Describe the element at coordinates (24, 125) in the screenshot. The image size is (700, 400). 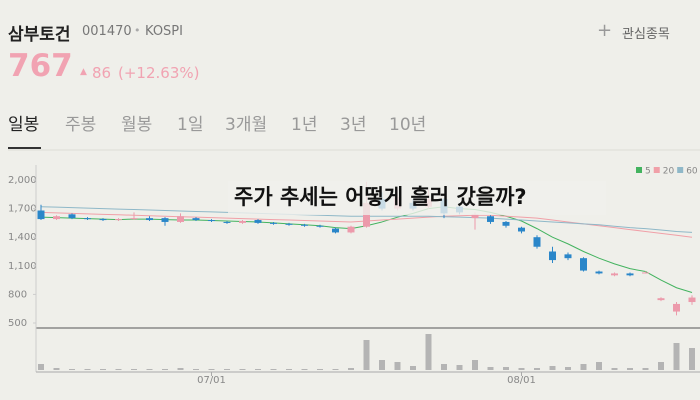
I see `period-tab: 일봉` at that location.